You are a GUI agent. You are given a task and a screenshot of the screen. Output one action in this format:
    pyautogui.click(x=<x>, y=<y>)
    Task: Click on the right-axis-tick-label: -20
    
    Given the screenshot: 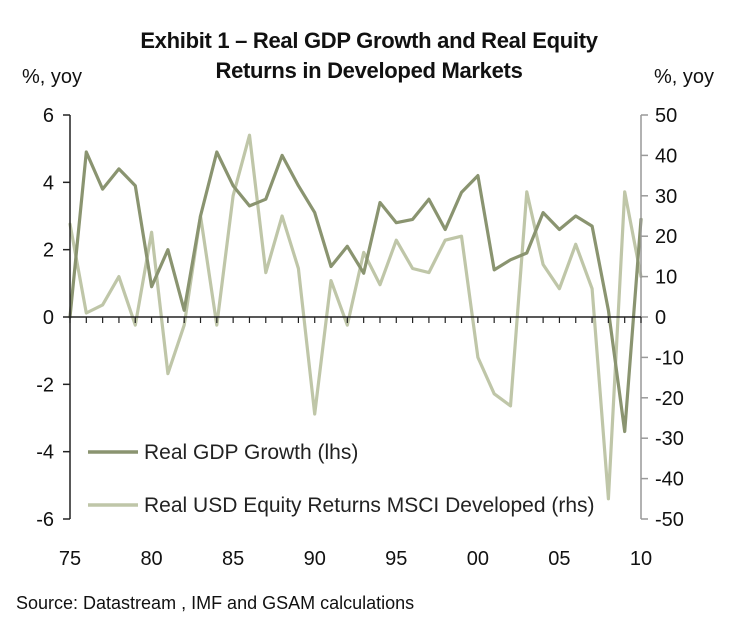 What is the action you would take?
    pyautogui.click(x=669, y=399)
    